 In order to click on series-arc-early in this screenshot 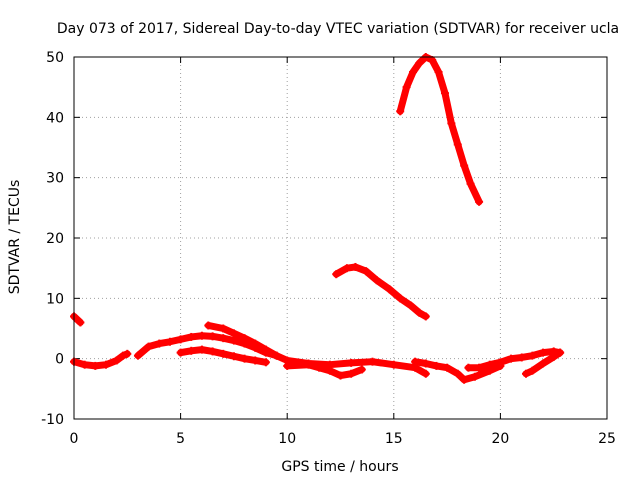, I will do `click(77, 319)`.